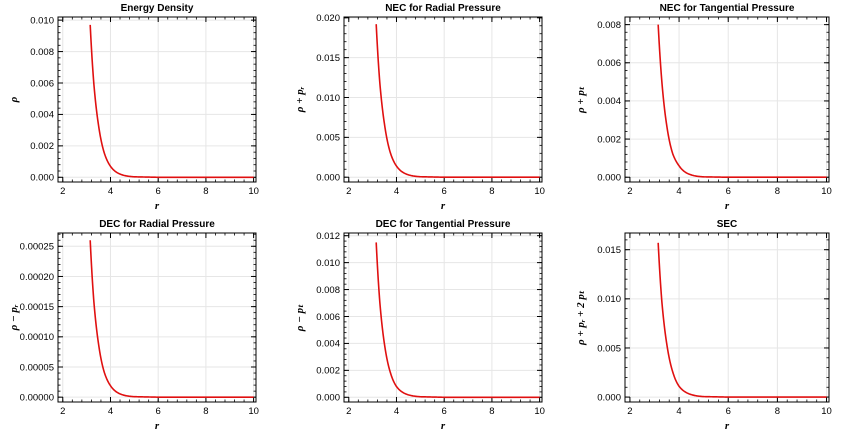 Image resolution: width=845 pixels, height=436 pixels. I want to click on y-axis-label: ρ − pₜ, so click(300, 318).